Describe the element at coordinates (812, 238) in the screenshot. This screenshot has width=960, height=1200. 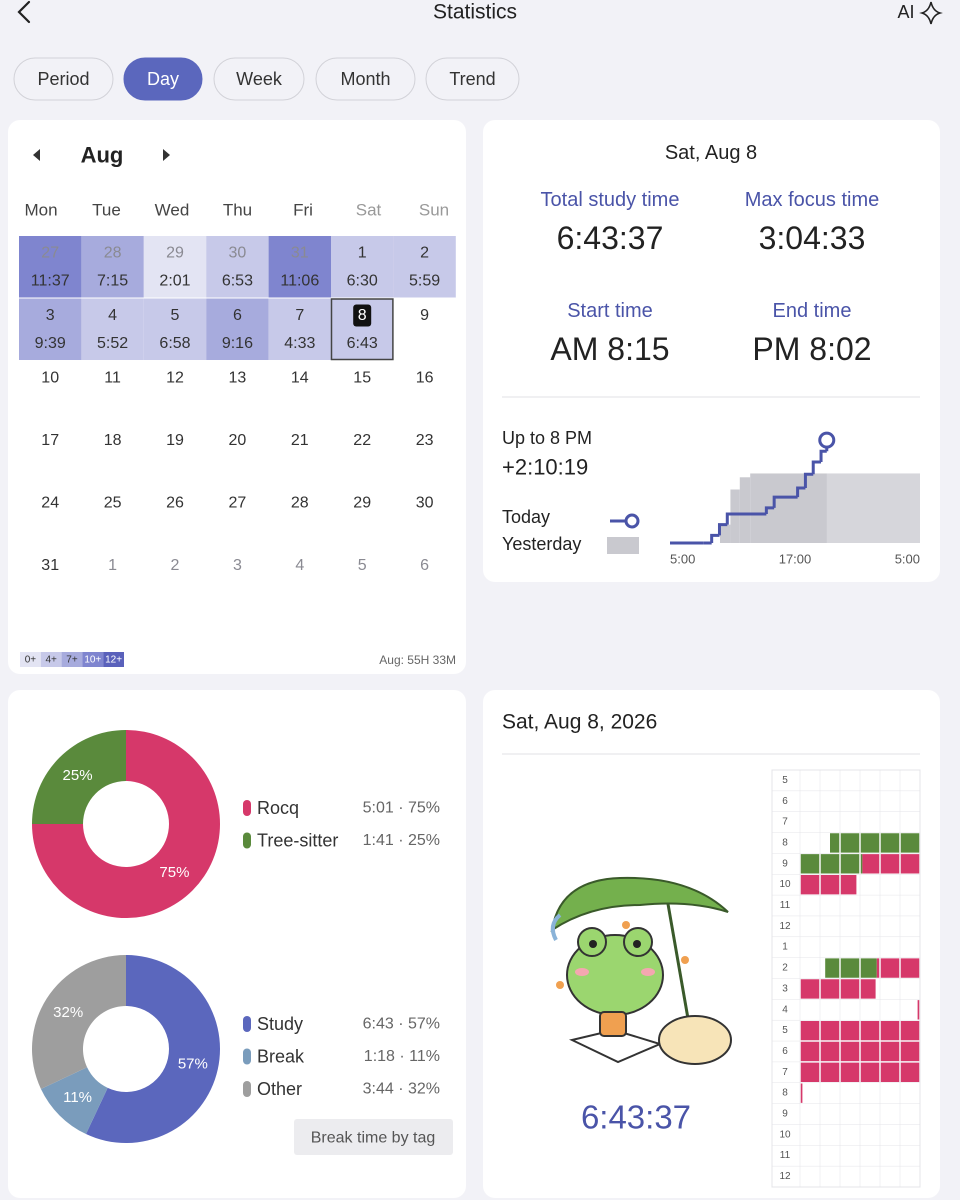
I see `stat-value: 3:04:33` at that location.